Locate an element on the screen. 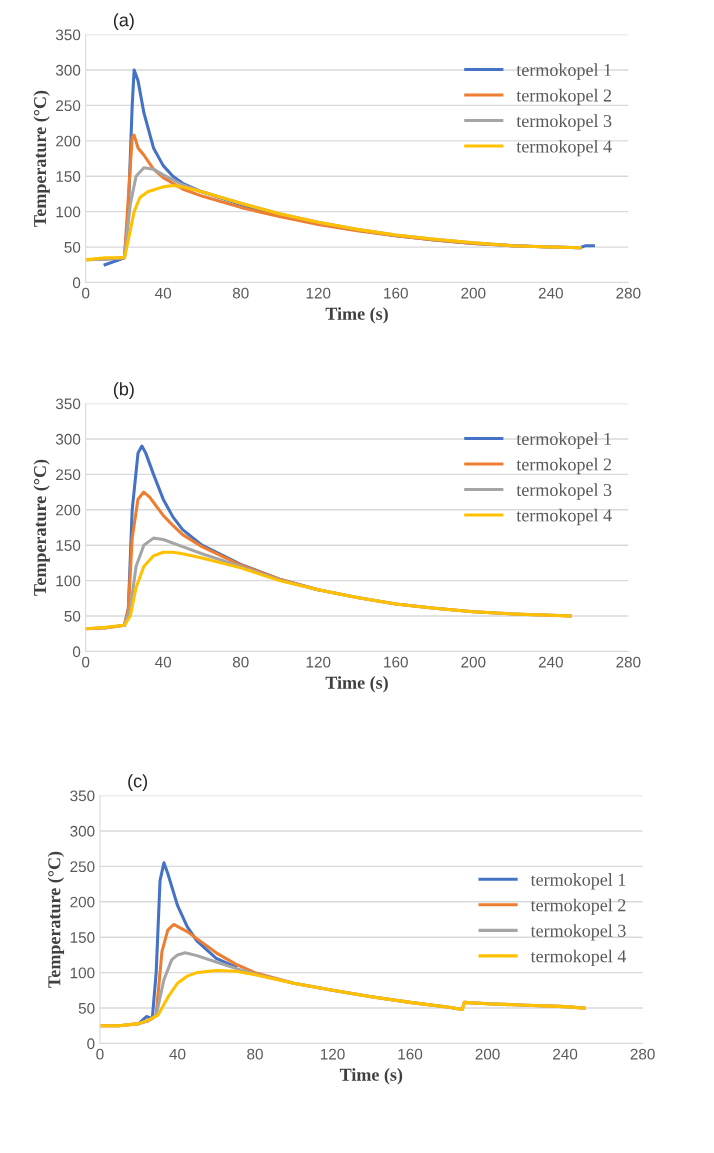  chart-title: (a) is located at coordinates (123, 21).